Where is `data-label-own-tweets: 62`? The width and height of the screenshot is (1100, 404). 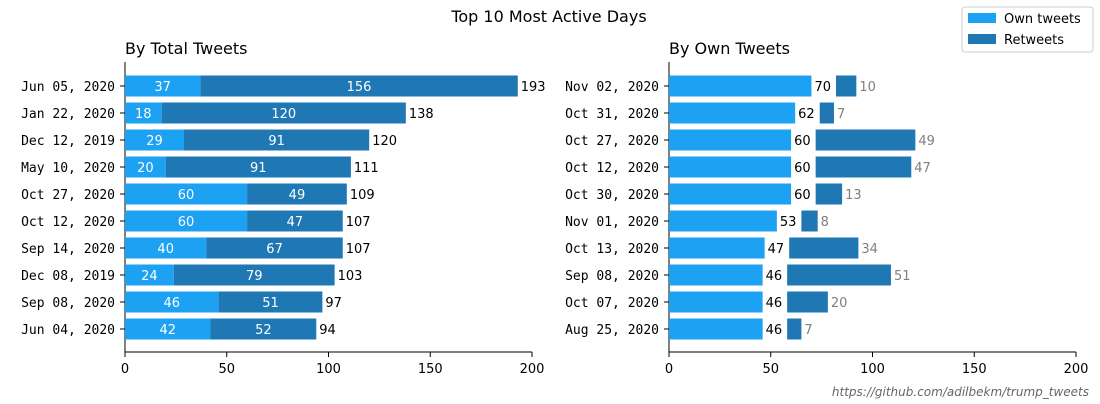 data-label-own-tweets: 62 is located at coordinates (806, 114).